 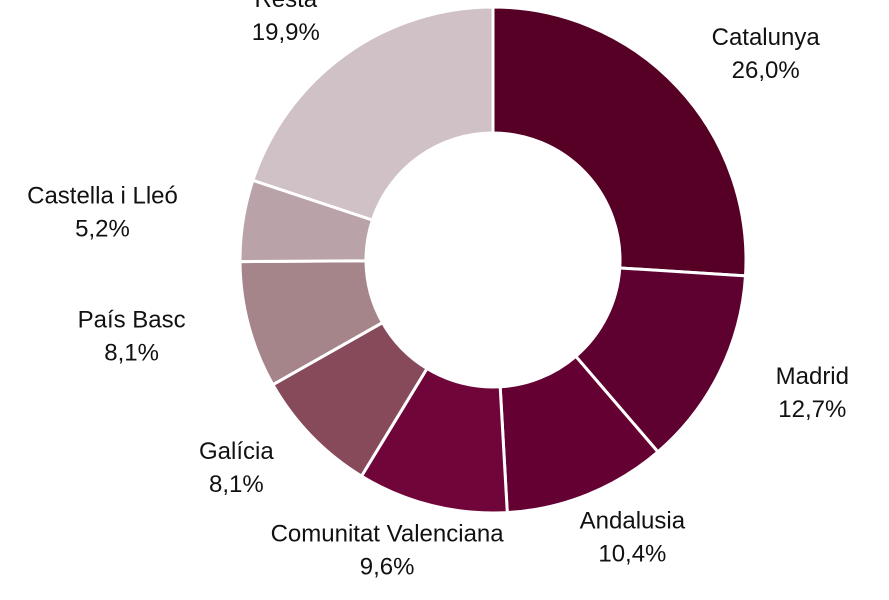 I want to click on slice-label: Resta, so click(x=285, y=6).